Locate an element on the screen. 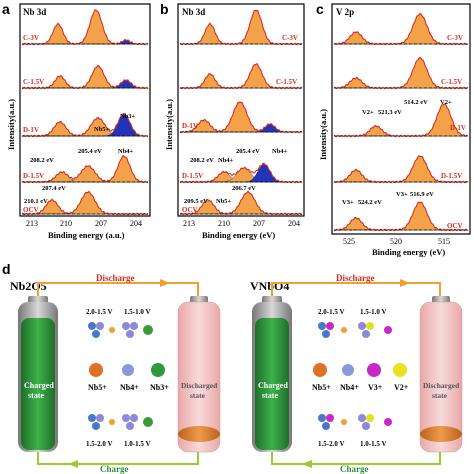 This screenshot has height=474, width=474. ion-right-0: Nb5+ is located at coordinates (321, 387).